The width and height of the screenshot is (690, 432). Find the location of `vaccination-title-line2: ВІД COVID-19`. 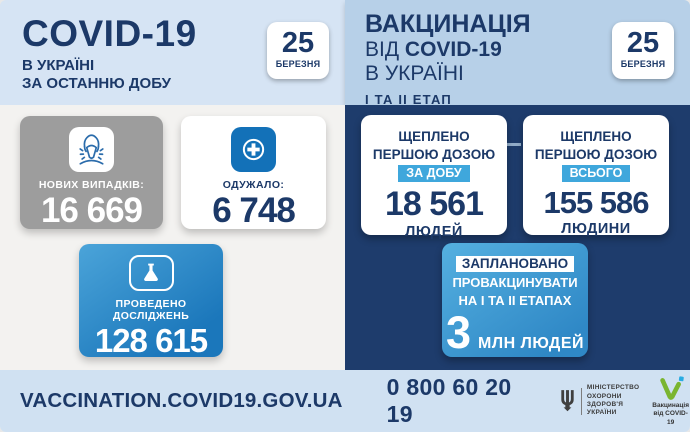

vaccination-title-line2: ВІД COVID-19 is located at coordinates (527, 50).